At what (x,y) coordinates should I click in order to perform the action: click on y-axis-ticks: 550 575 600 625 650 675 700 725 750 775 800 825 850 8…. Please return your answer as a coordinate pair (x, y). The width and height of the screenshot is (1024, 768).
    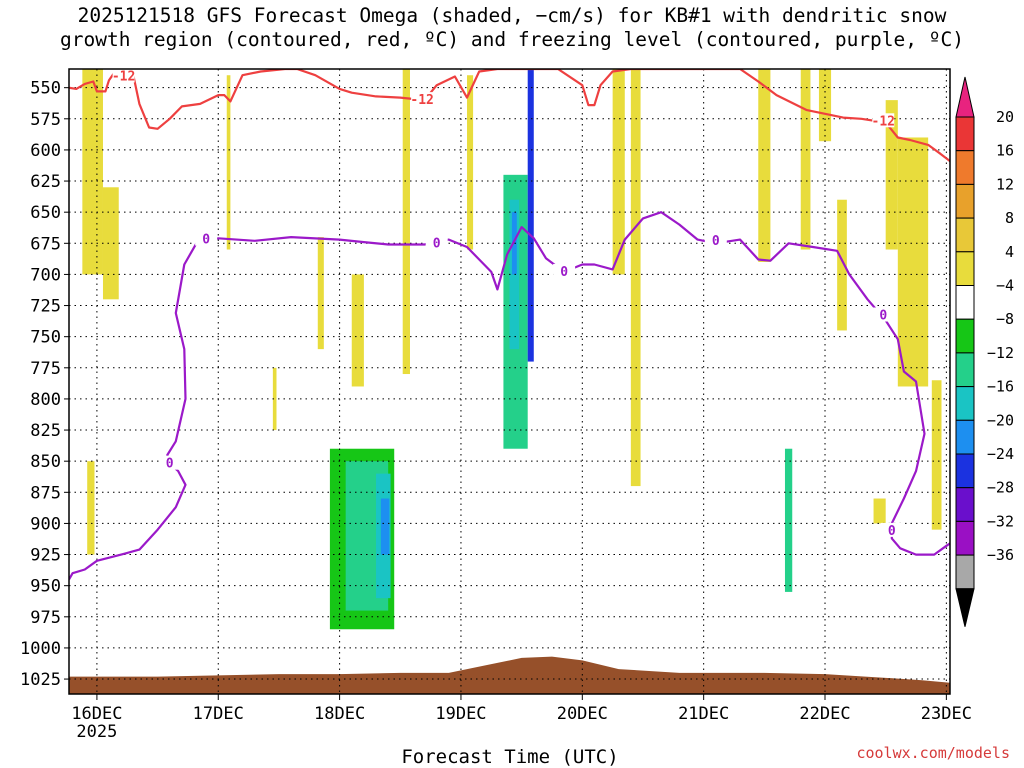
    Looking at the image, I should click on (44, 384).